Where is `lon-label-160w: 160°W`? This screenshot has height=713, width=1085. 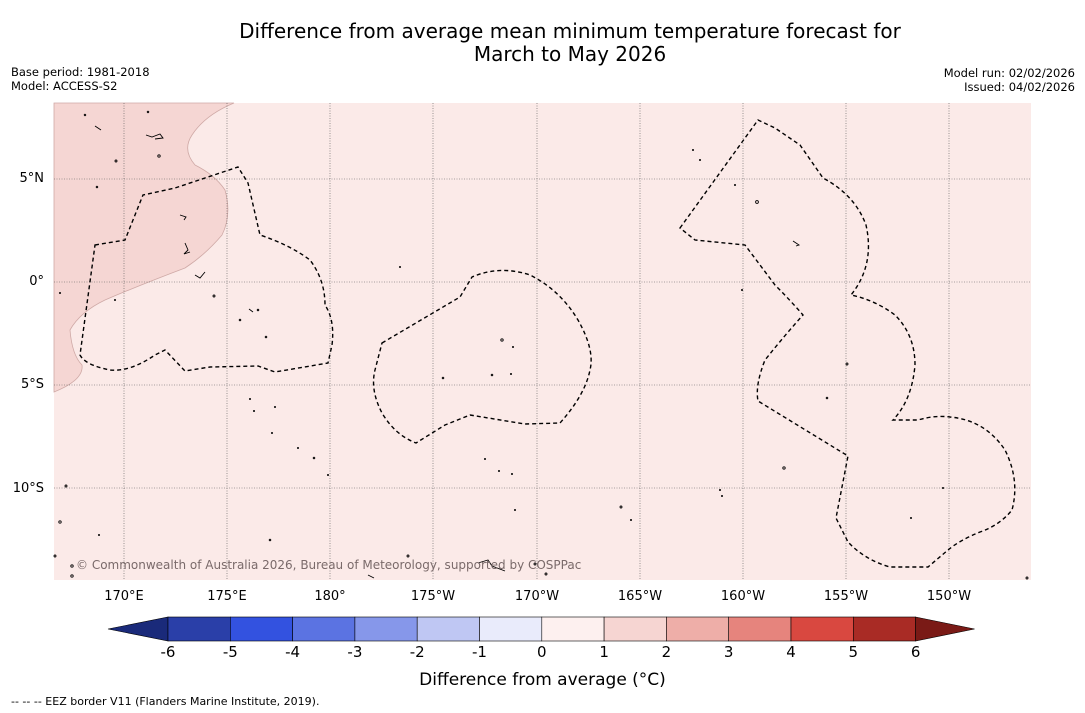
lon-label-160w: 160°W is located at coordinates (743, 596).